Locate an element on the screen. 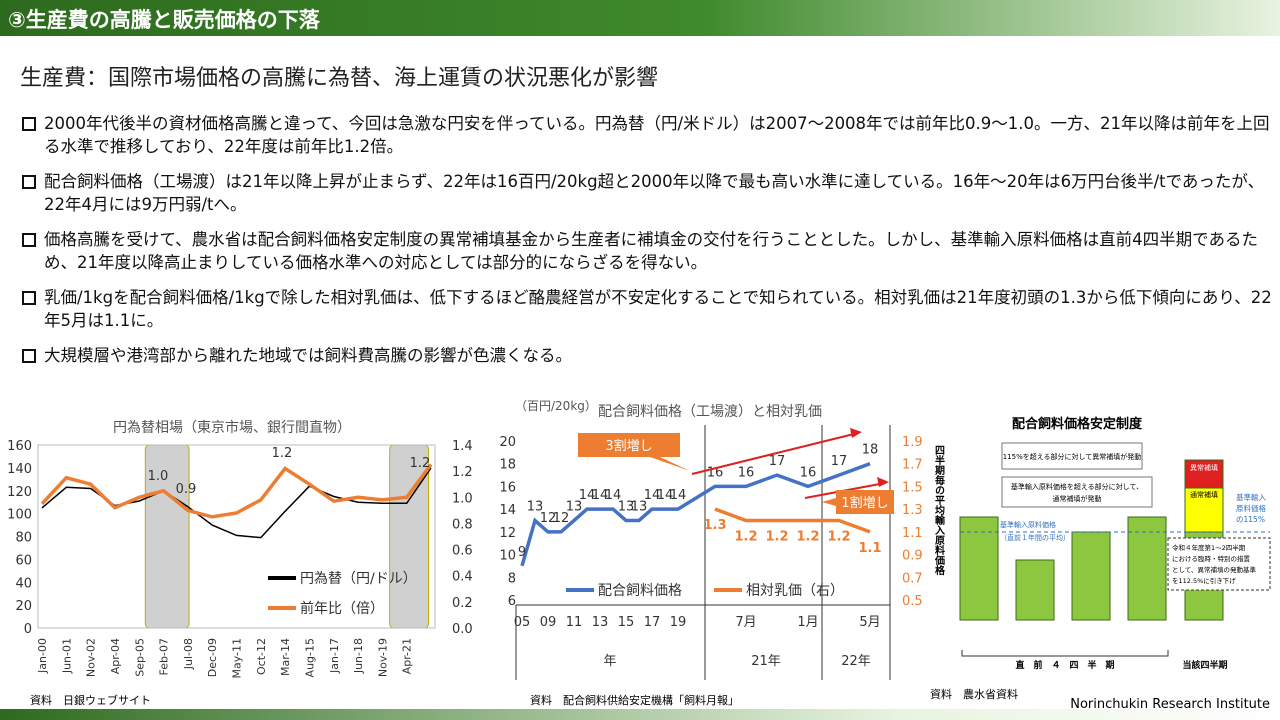 The width and height of the screenshot is (1280, 720). prior-label: 直 前 ４ 四 半 期 is located at coordinates (1064, 665).